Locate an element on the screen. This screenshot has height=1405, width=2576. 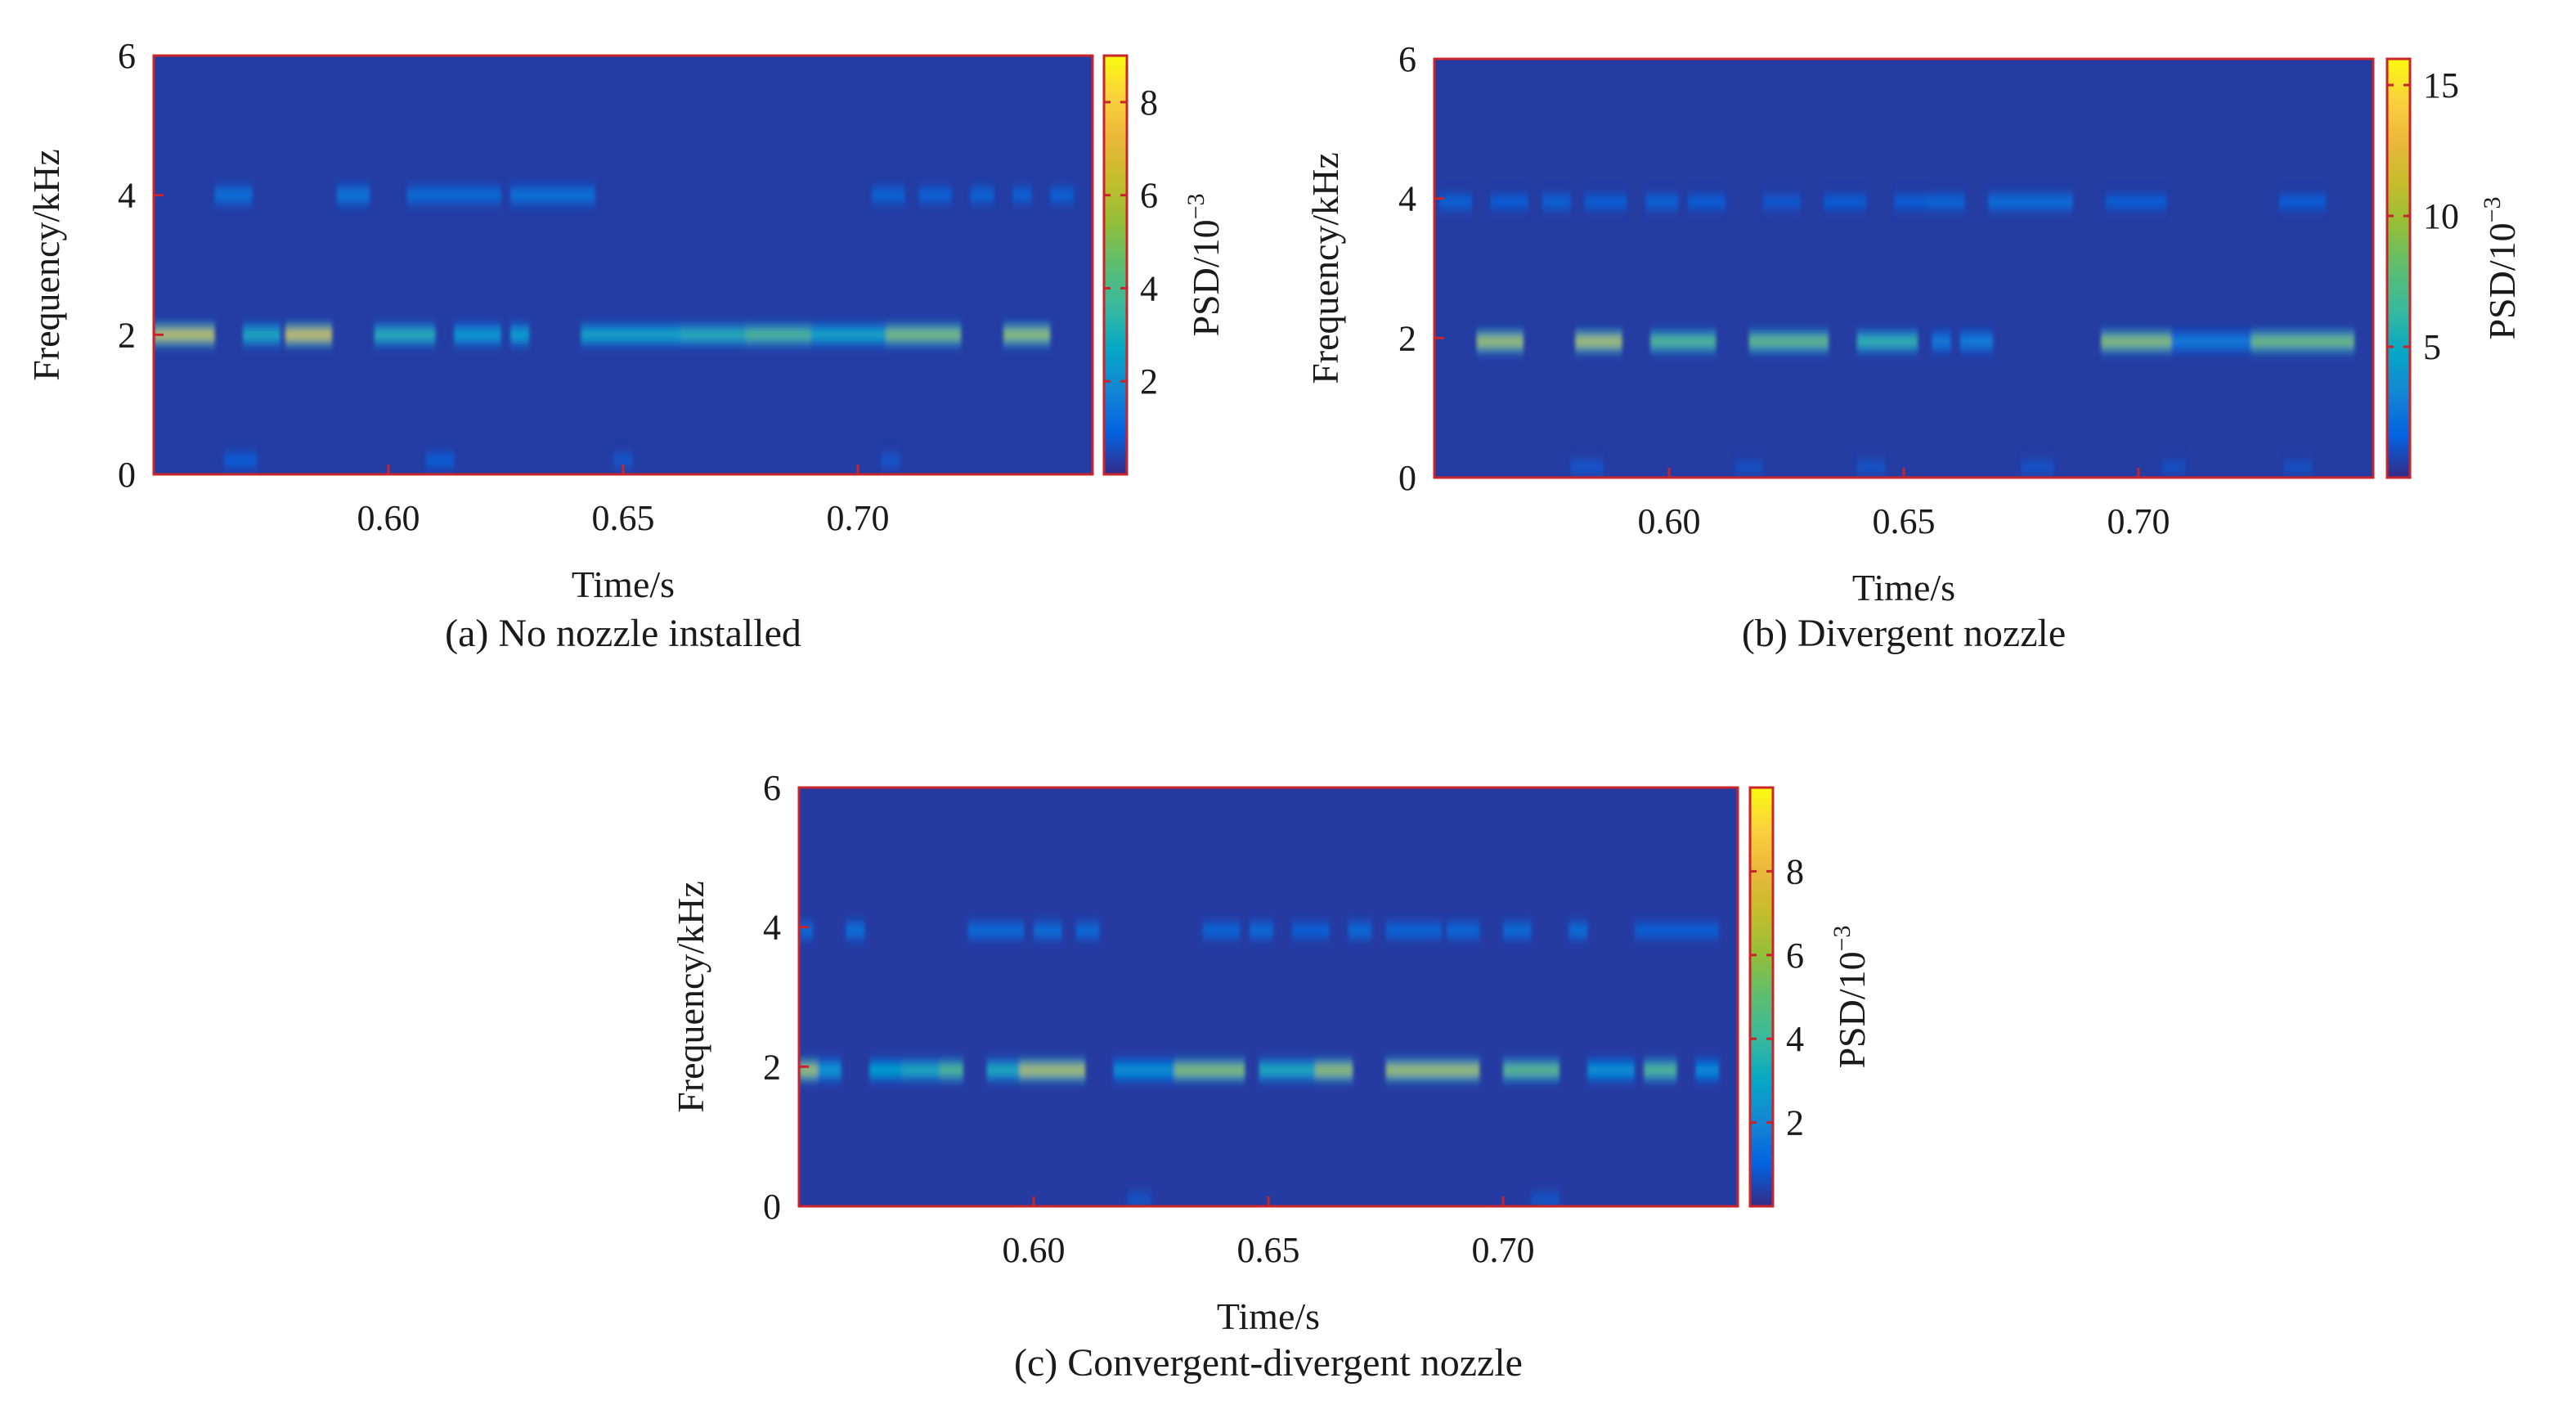
y-tick-label: 0 is located at coordinates (1407, 478).